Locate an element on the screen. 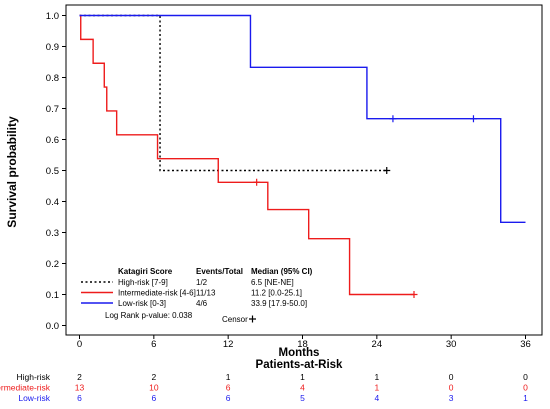 Image resolution: width=550 pixels, height=409 pixels. y-axis-label: Survival probability is located at coordinates (12, 172).